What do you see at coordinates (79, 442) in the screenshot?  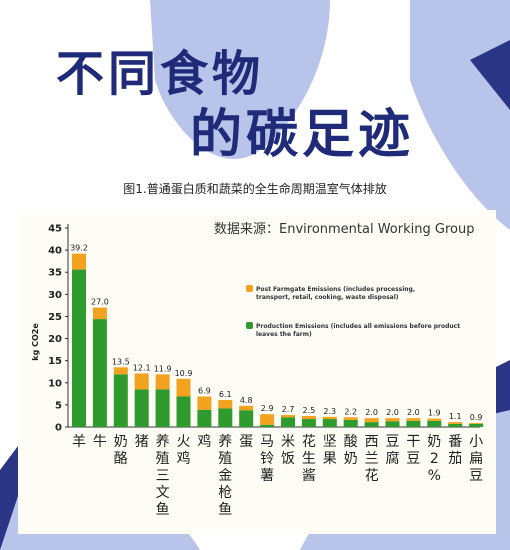 I see `category-label: 羊` at bounding box center [79, 442].